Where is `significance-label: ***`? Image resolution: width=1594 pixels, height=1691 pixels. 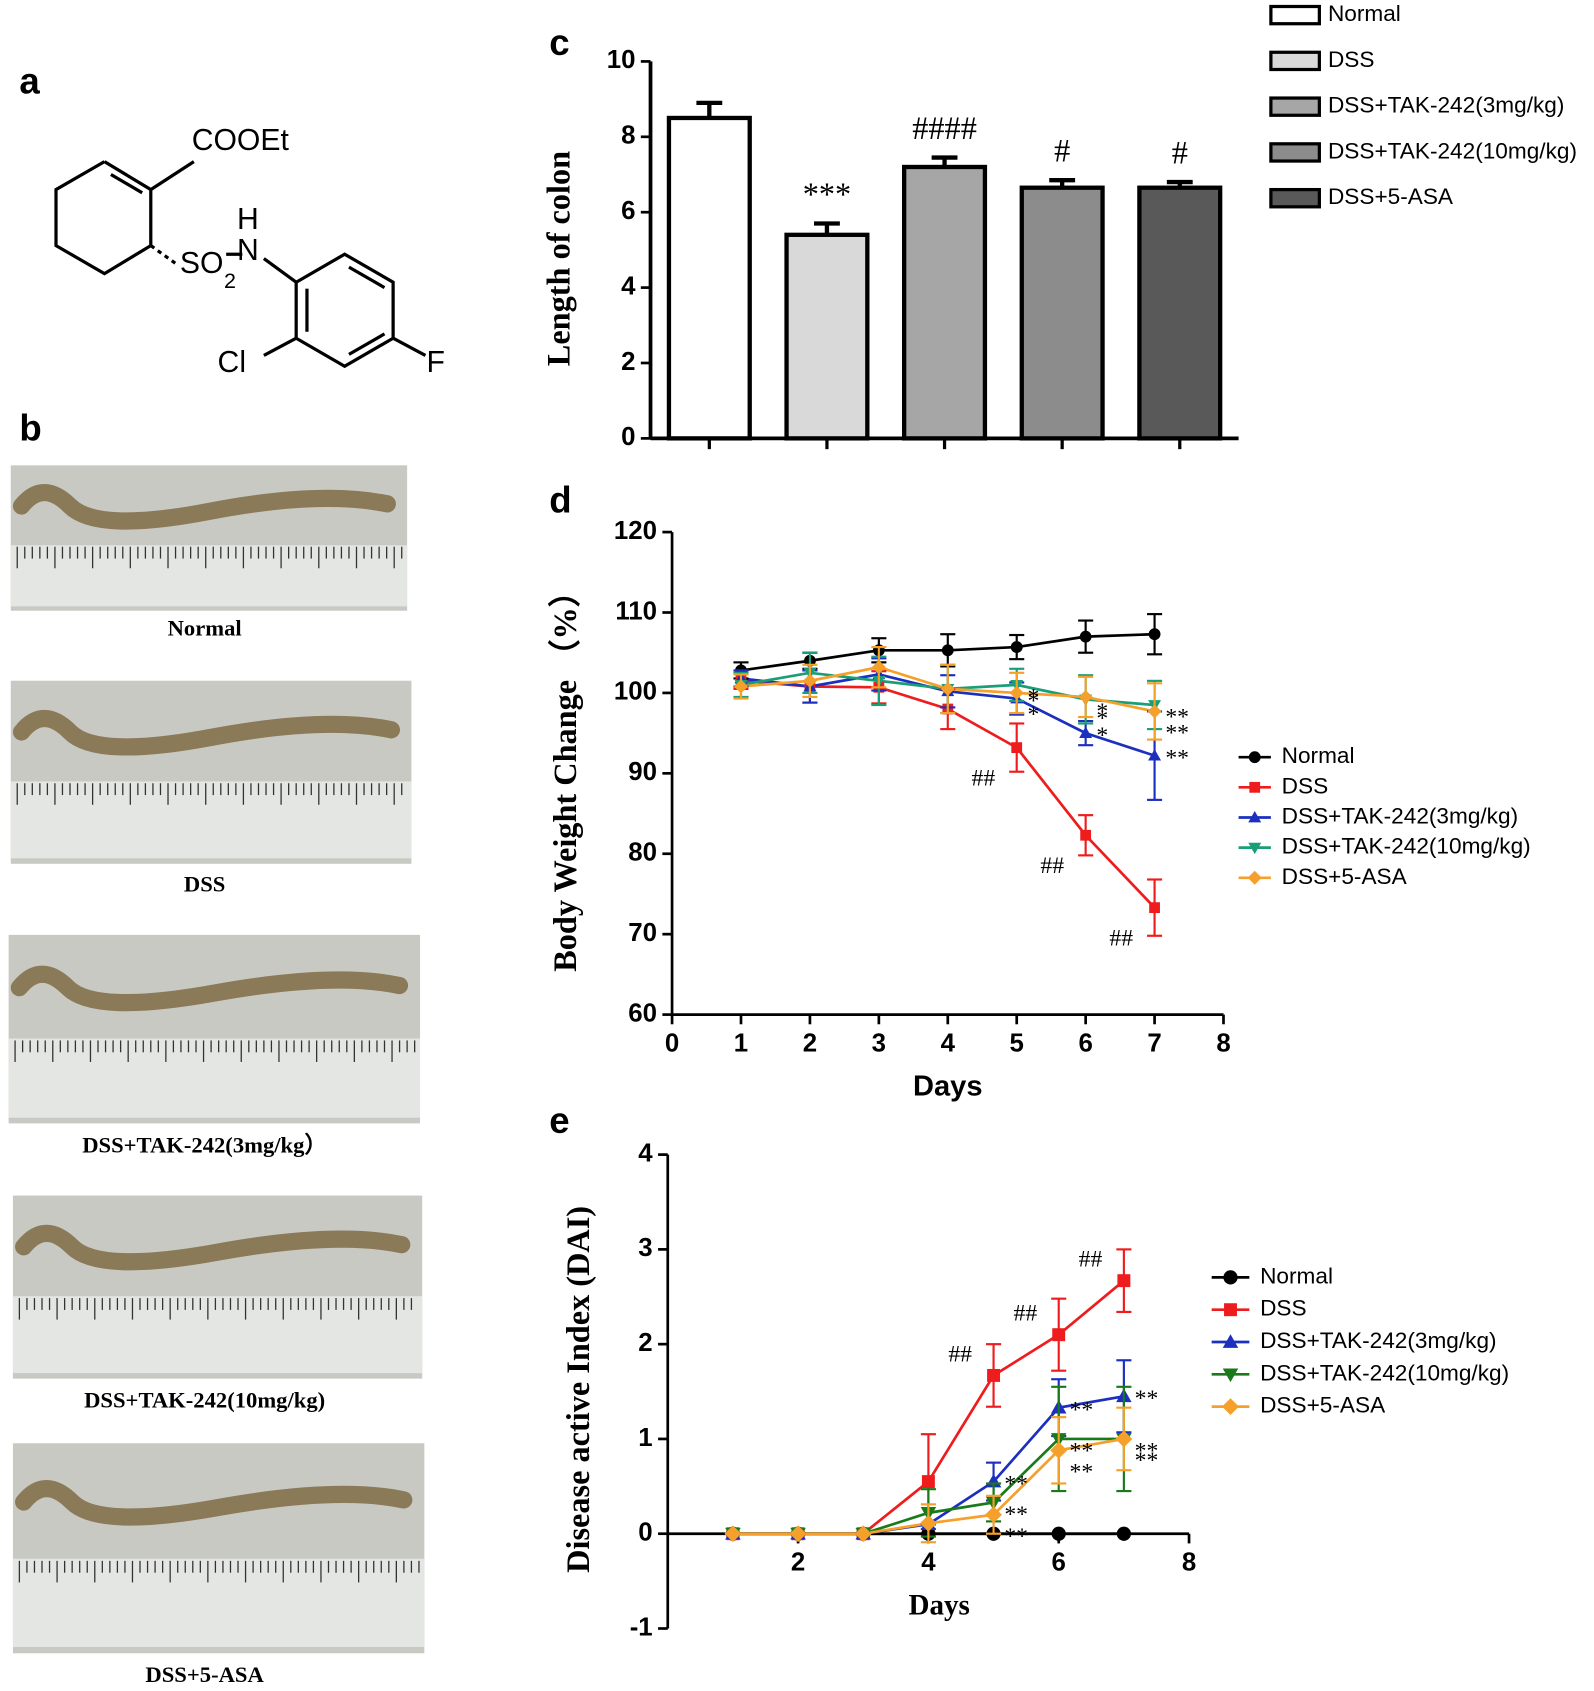
significance-label: *** is located at coordinates (827, 194).